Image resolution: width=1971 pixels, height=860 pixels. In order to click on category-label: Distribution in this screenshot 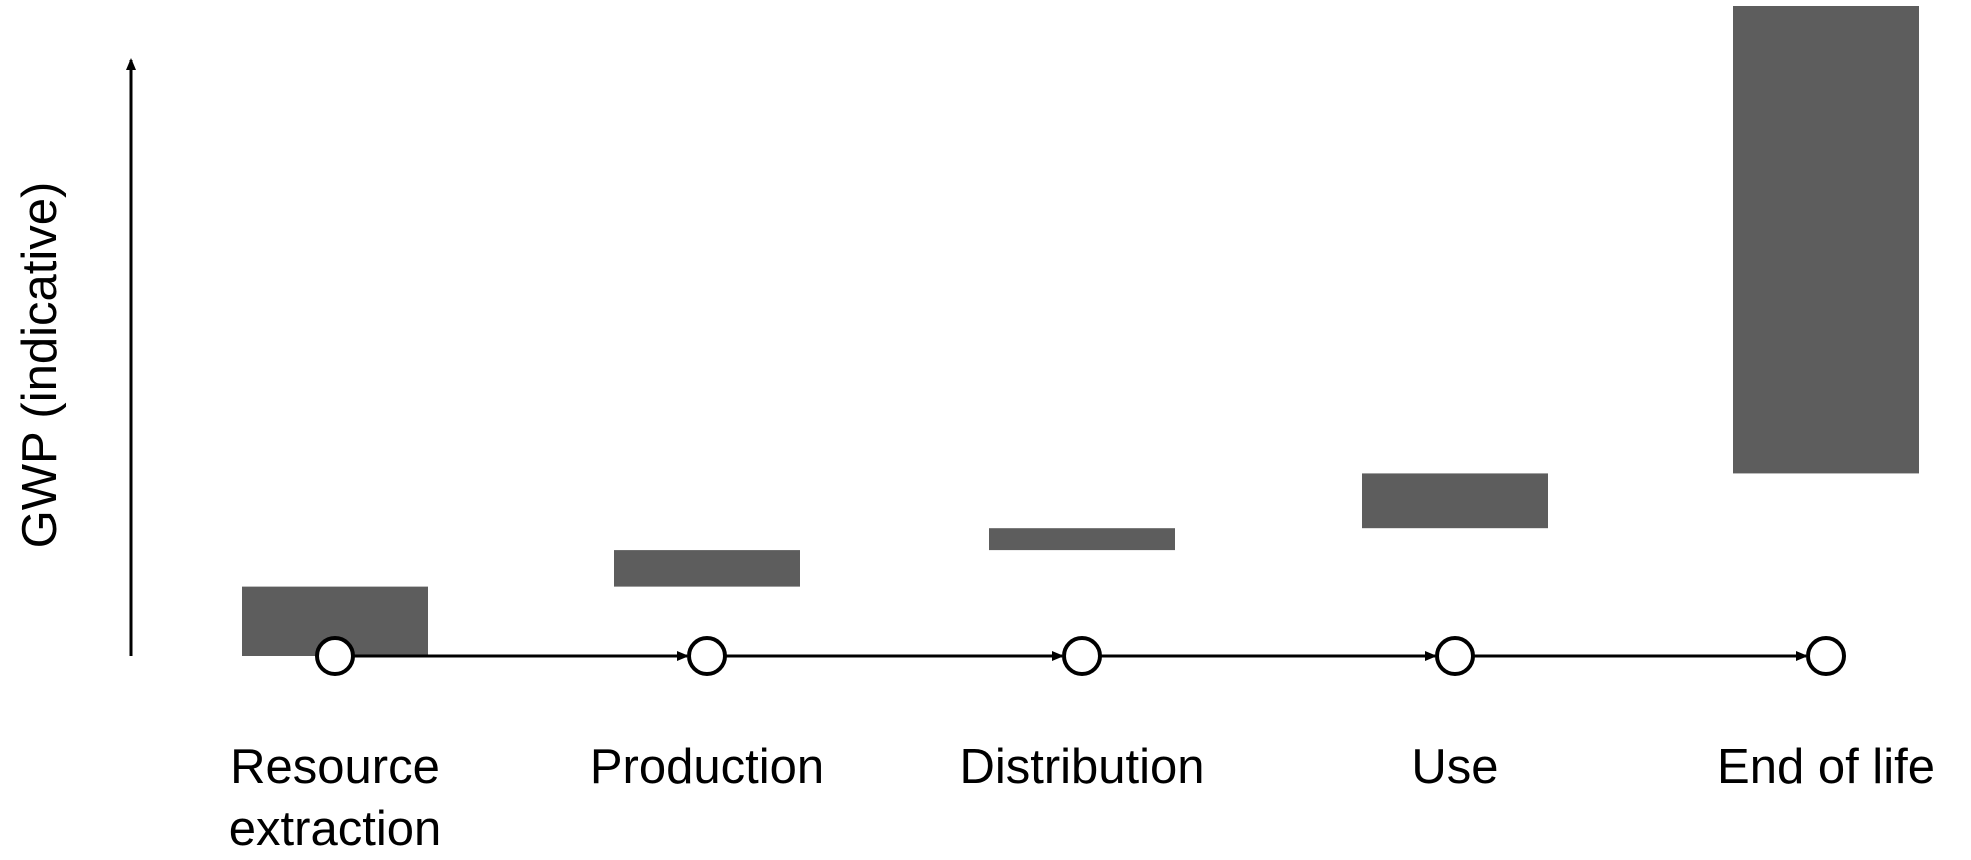, I will do `click(1082, 767)`.